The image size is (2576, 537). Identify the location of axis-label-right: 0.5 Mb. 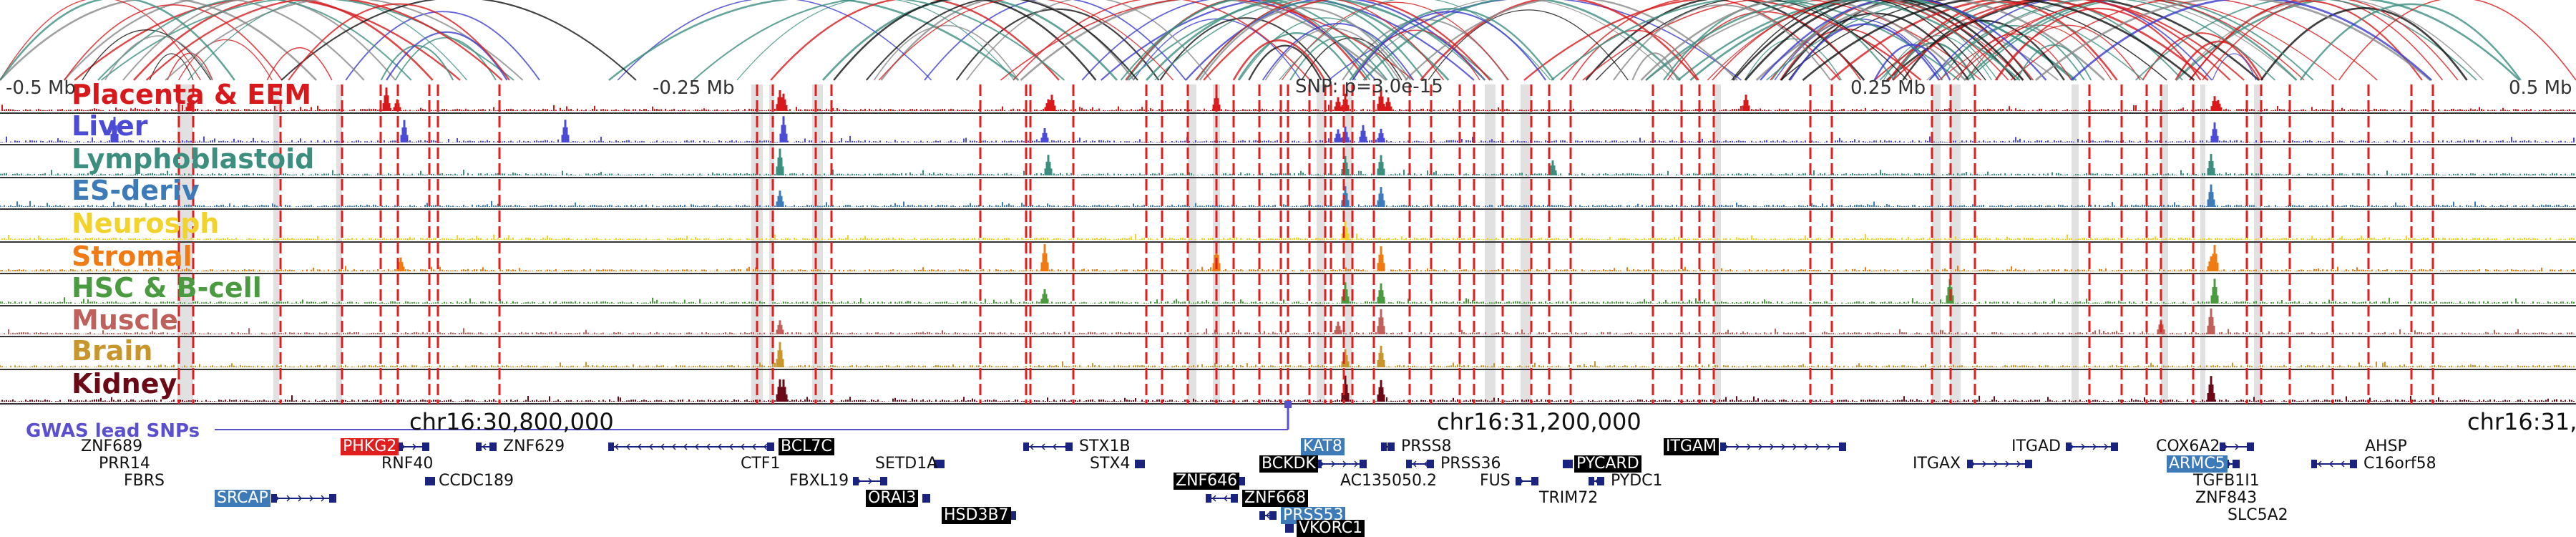
(2540, 88).